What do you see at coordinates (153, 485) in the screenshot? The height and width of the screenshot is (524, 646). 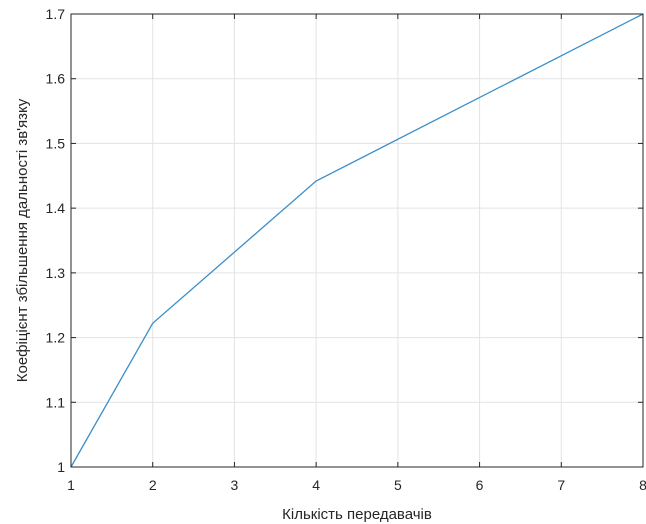 I see `x-tick-label: 2` at bounding box center [153, 485].